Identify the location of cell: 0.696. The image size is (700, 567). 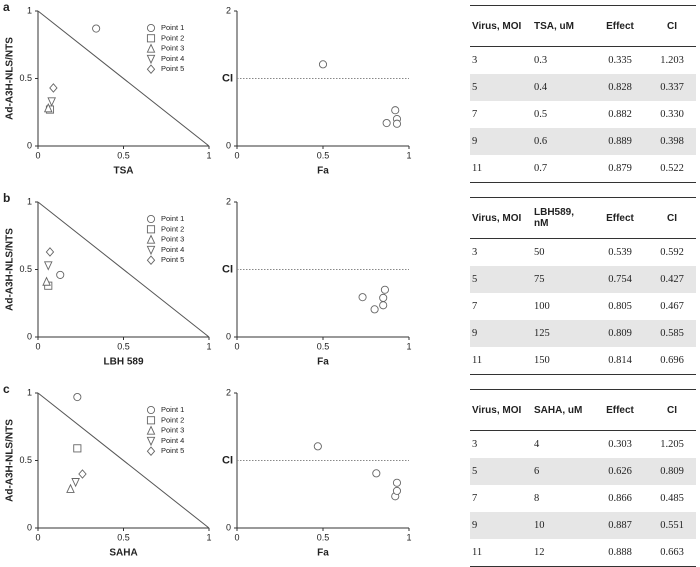
(672, 361).